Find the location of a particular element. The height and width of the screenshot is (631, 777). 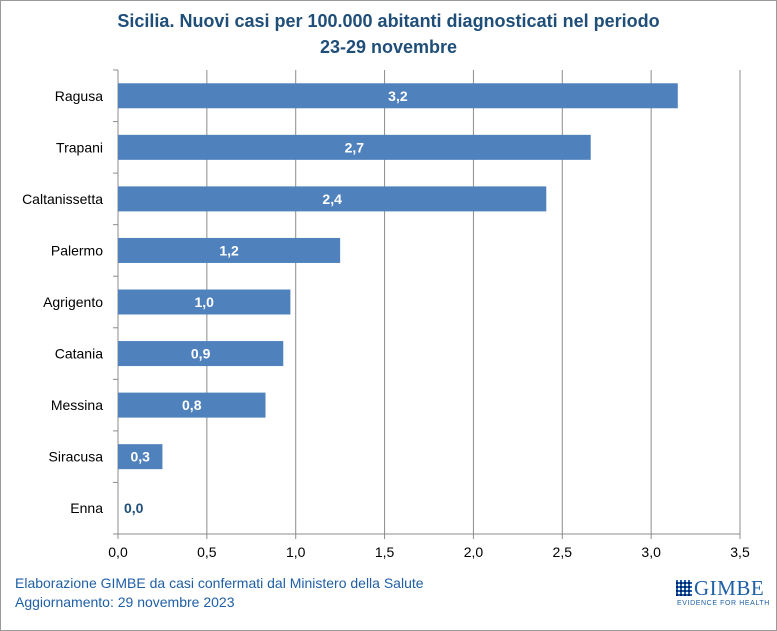

category-label: Trapani is located at coordinates (79, 147).